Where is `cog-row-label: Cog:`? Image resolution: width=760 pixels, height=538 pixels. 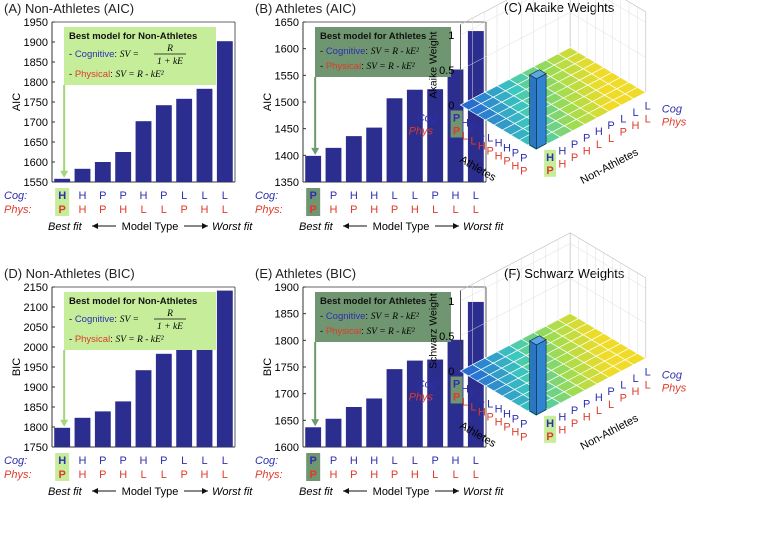
cog-row-label: Cog: is located at coordinates (266, 461).